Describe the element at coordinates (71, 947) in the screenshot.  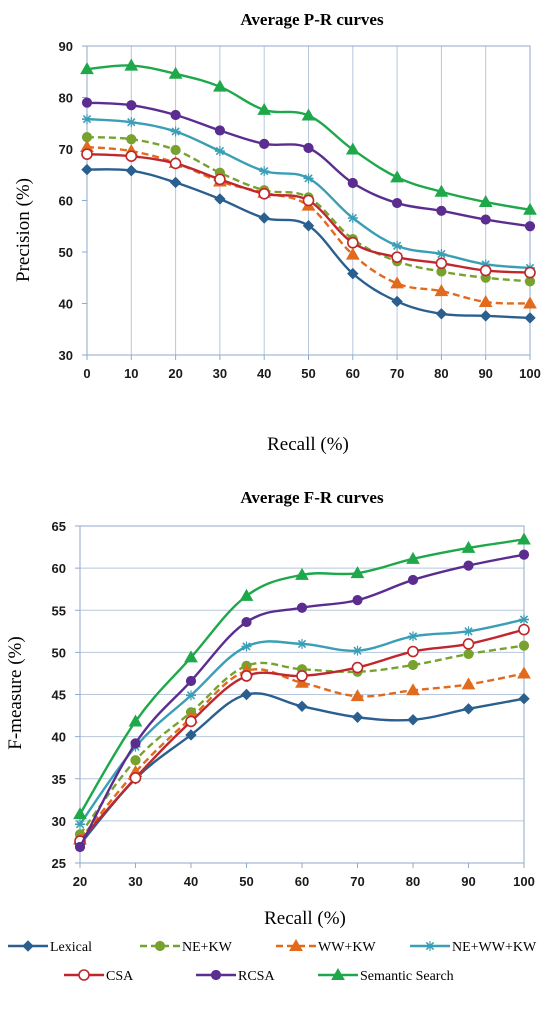
I see `legend-label: Lexical` at that location.